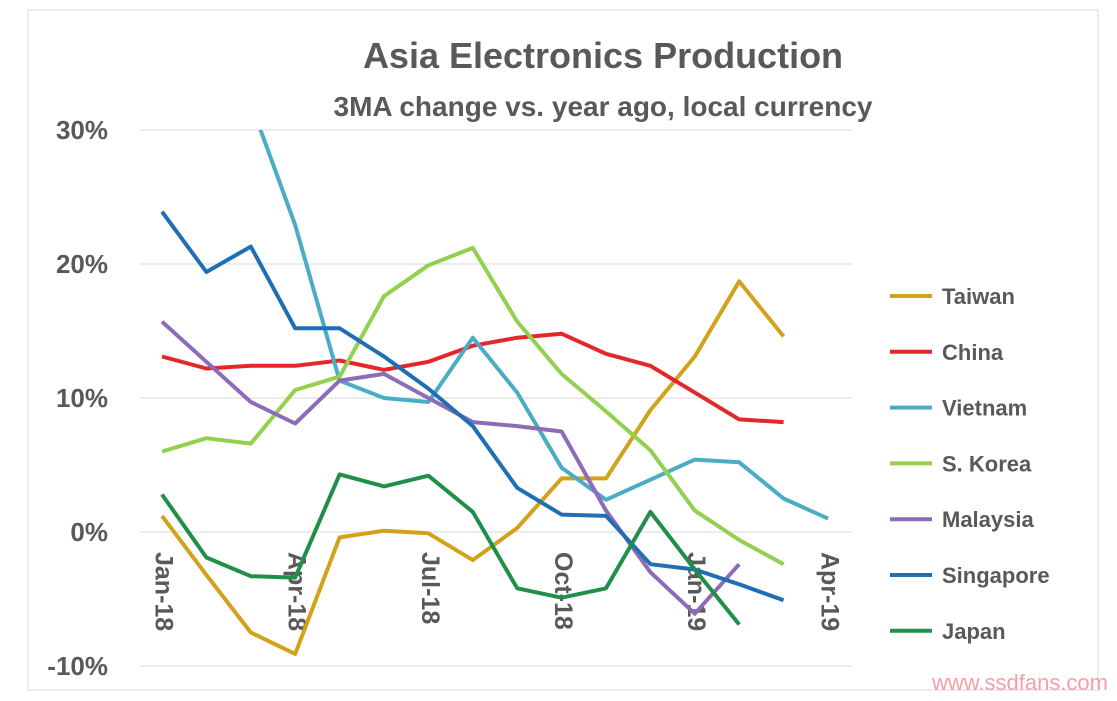  What do you see at coordinates (82, 398) in the screenshot?
I see `y-tick-label: 10%` at bounding box center [82, 398].